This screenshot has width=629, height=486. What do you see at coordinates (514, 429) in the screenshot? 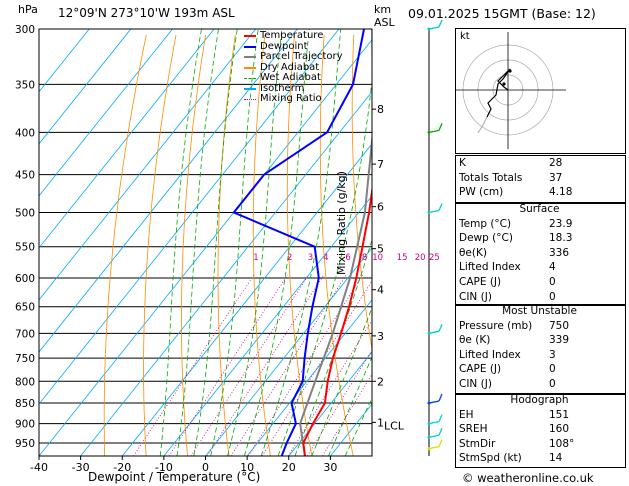
I see `hodograph-index-row: SREH 160` at bounding box center [514, 429].